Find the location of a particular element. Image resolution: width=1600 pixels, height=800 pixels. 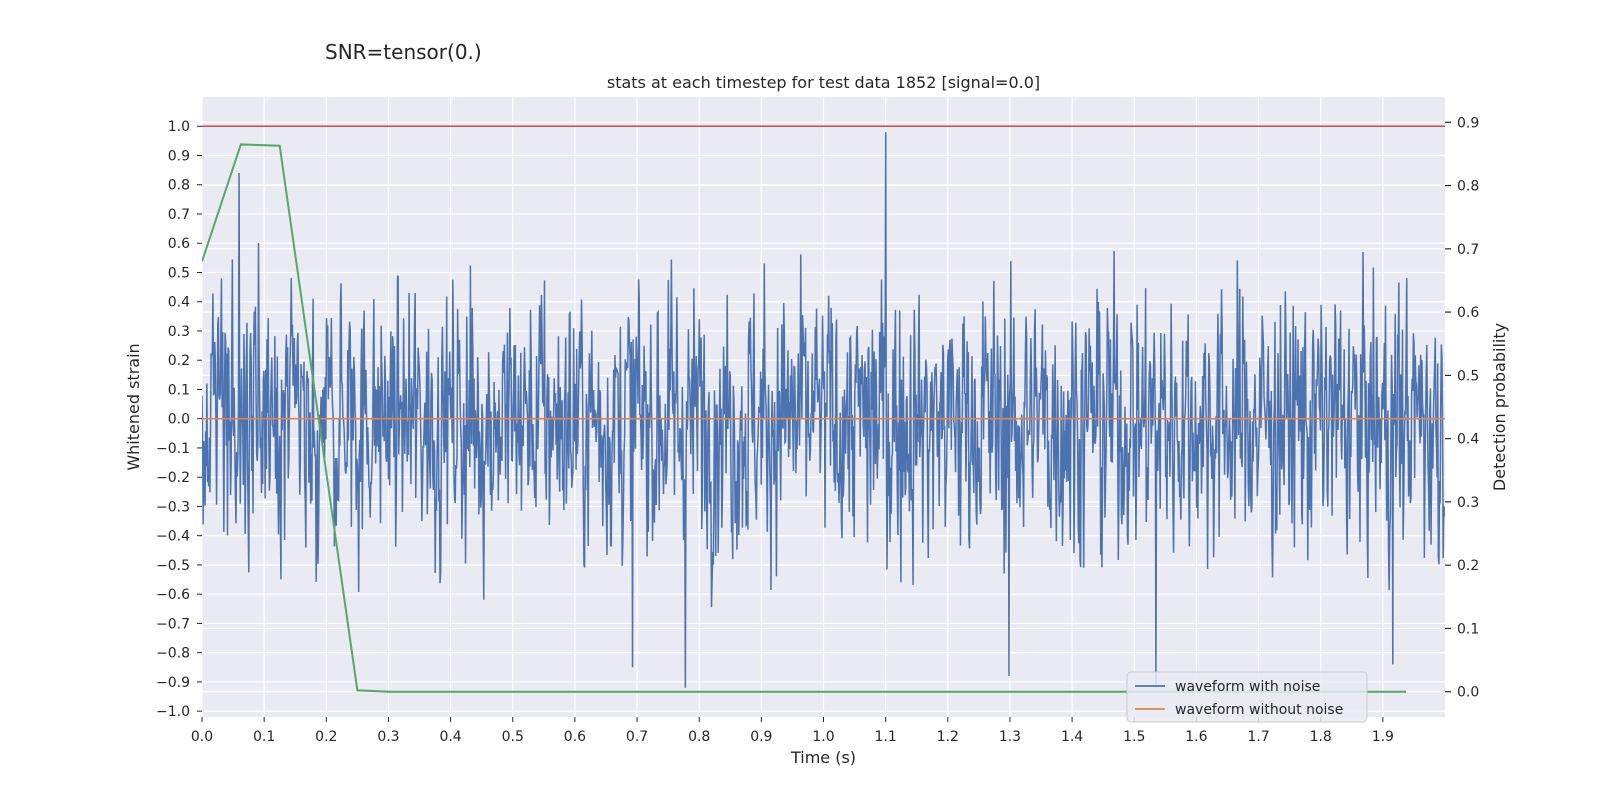

legend-label: waveform with noise is located at coordinates (1247, 687).